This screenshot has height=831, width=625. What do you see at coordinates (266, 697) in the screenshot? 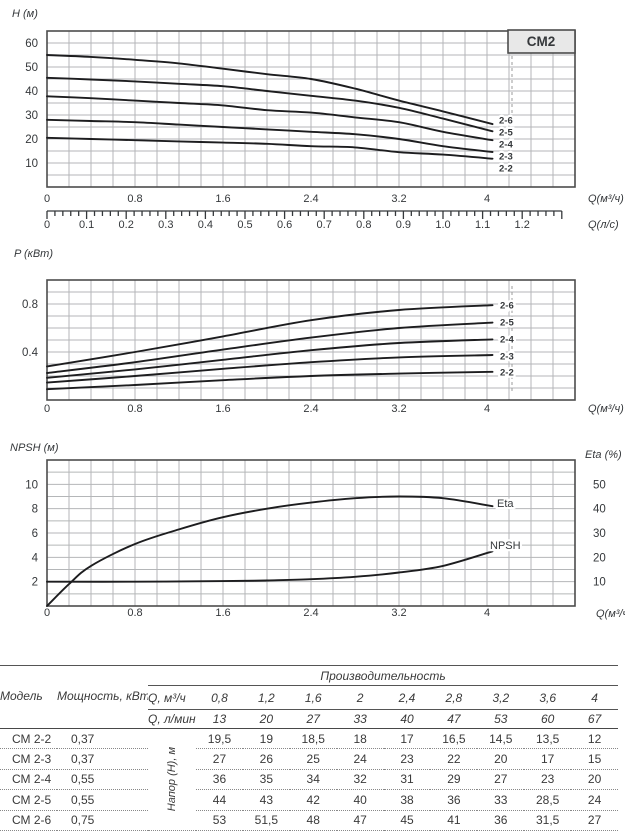
I see `q-m3h-value: 1,2` at bounding box center [266, 697].